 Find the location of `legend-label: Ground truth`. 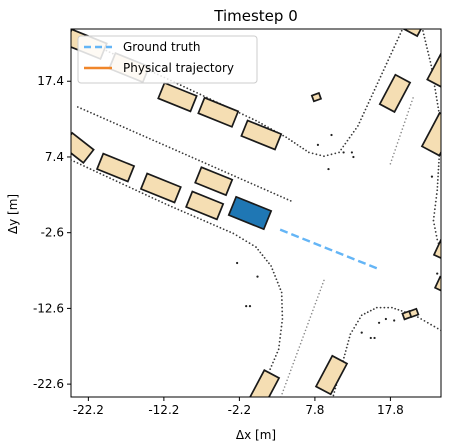

legend-label: Ground truth is located at coordinates (162, 47).